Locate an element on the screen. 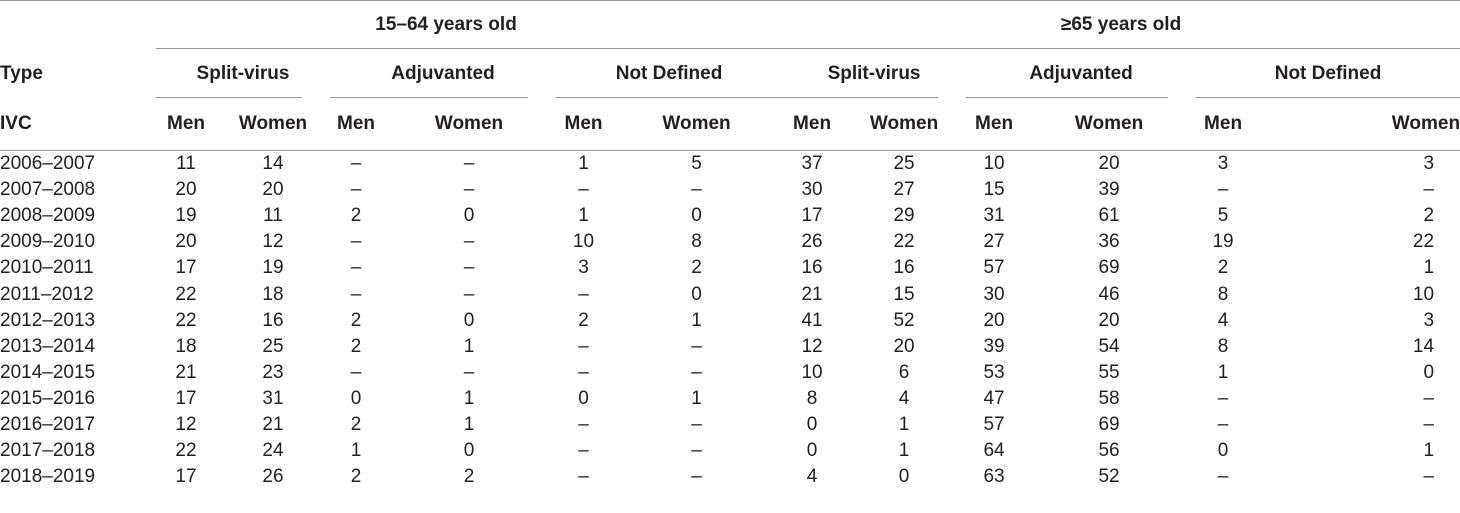 This screenshot has width=1460, height=513. season-cell: 2010–2011 is located at coordinates (47, 268).